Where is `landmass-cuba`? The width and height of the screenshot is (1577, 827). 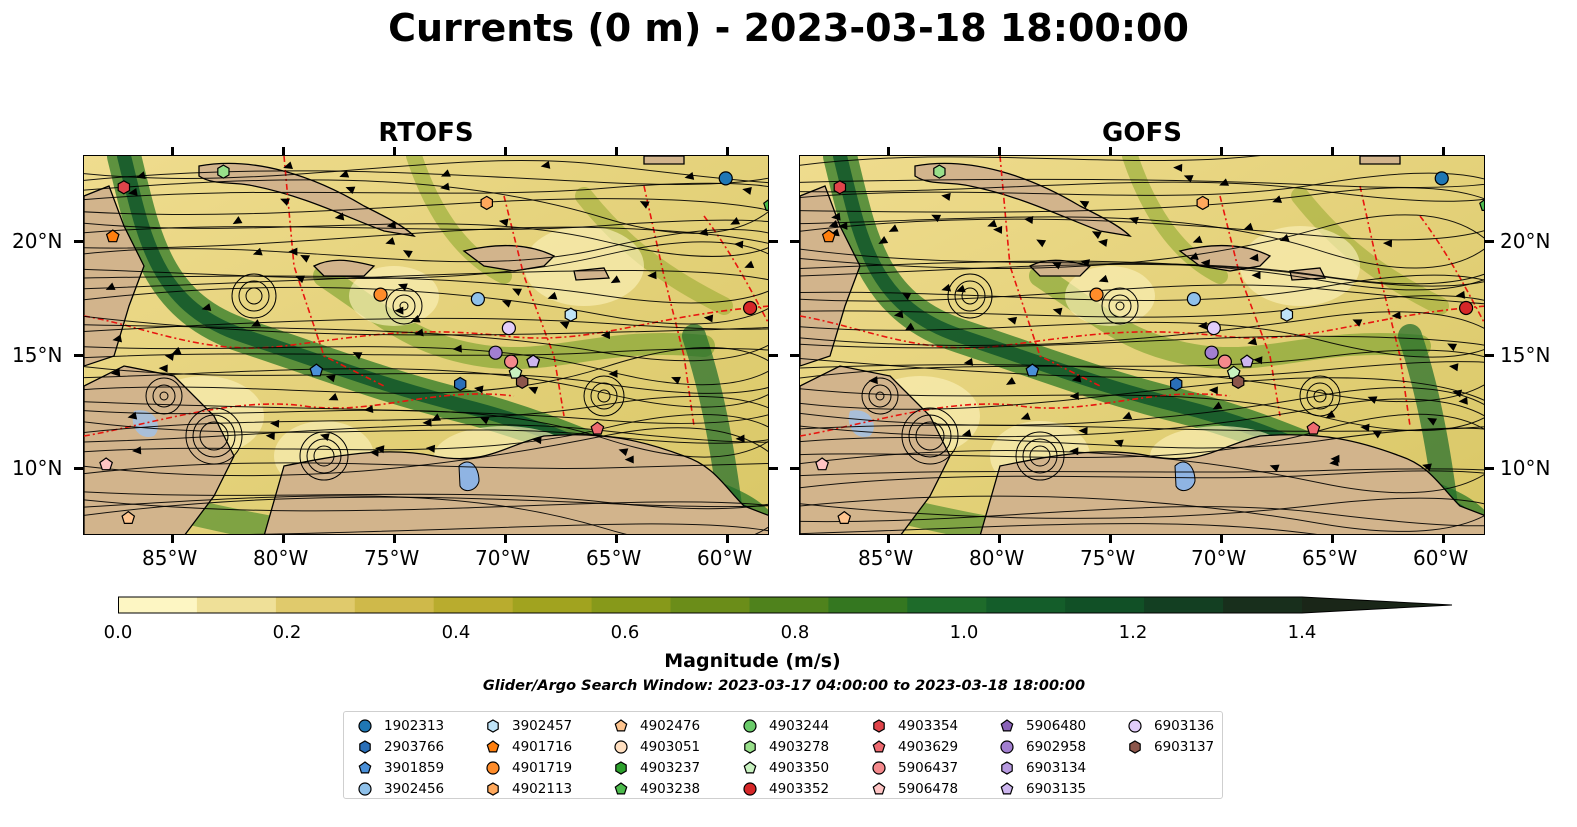 landmass-cuba is located at coordinates (307, 199).